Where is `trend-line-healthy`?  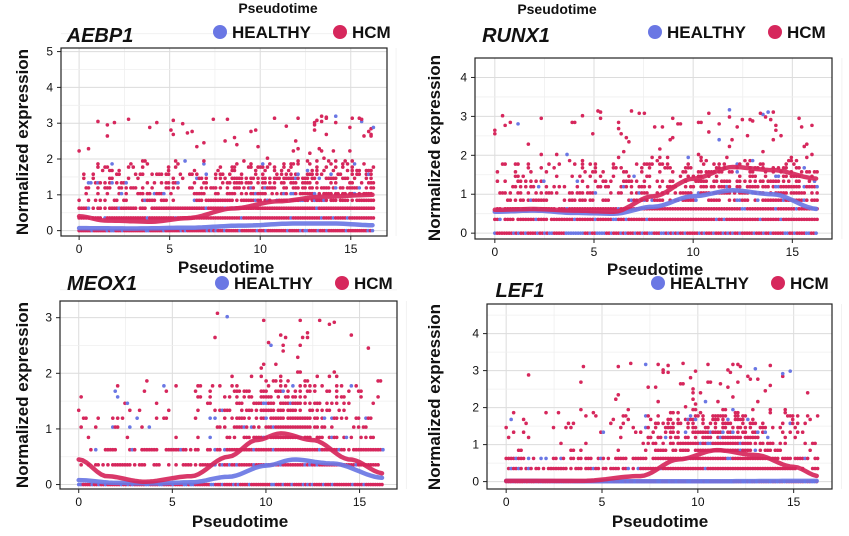 trend-line-healthy is located at coordinates (225, 226).